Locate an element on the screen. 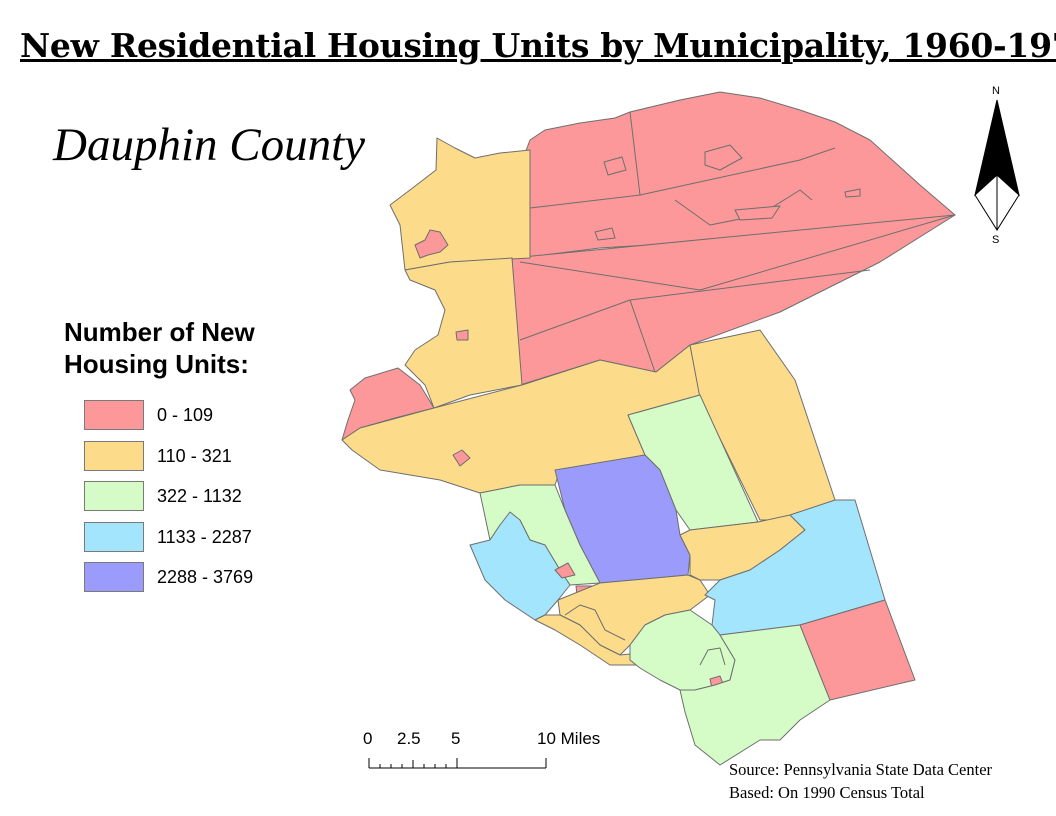 The image size is (1056, 816). municipality-red-southeast is located at coordinates (857, 650).